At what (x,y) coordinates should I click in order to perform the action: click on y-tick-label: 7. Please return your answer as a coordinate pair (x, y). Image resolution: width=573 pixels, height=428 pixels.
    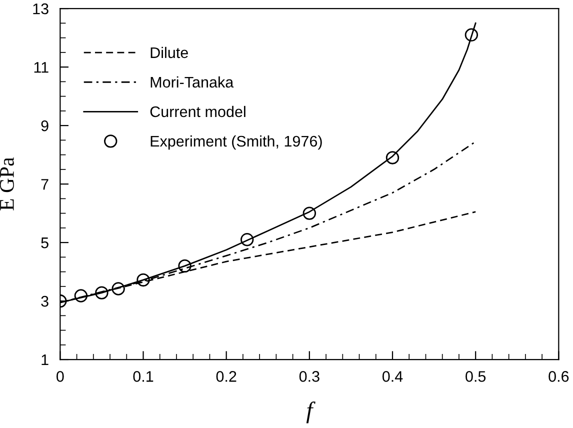
    Looking at the image, I should click on (44, 184).